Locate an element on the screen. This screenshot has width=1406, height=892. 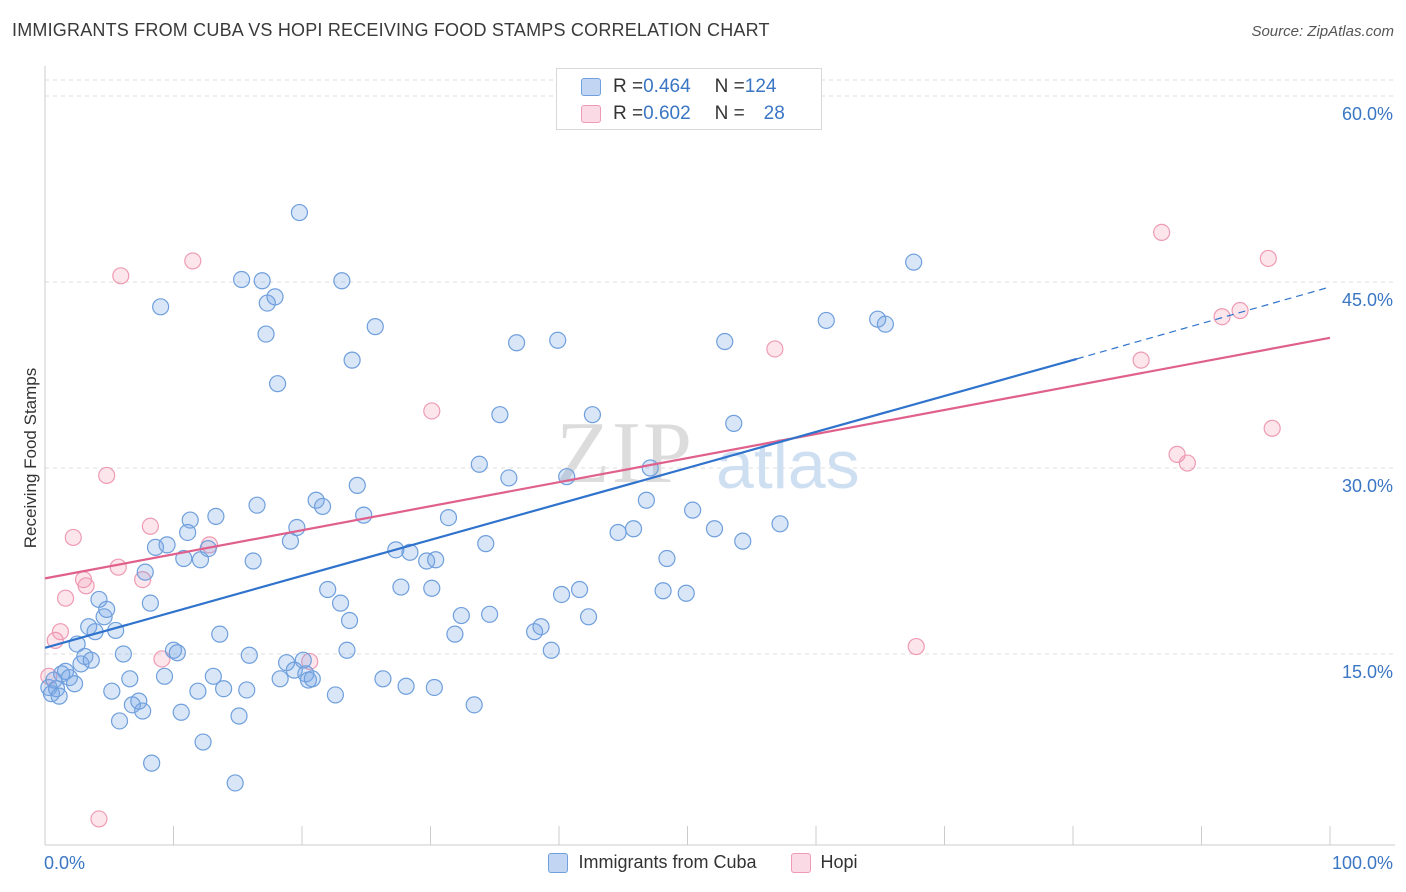
legend-item-hopi: Hopi is located at coordinates (824, 862).